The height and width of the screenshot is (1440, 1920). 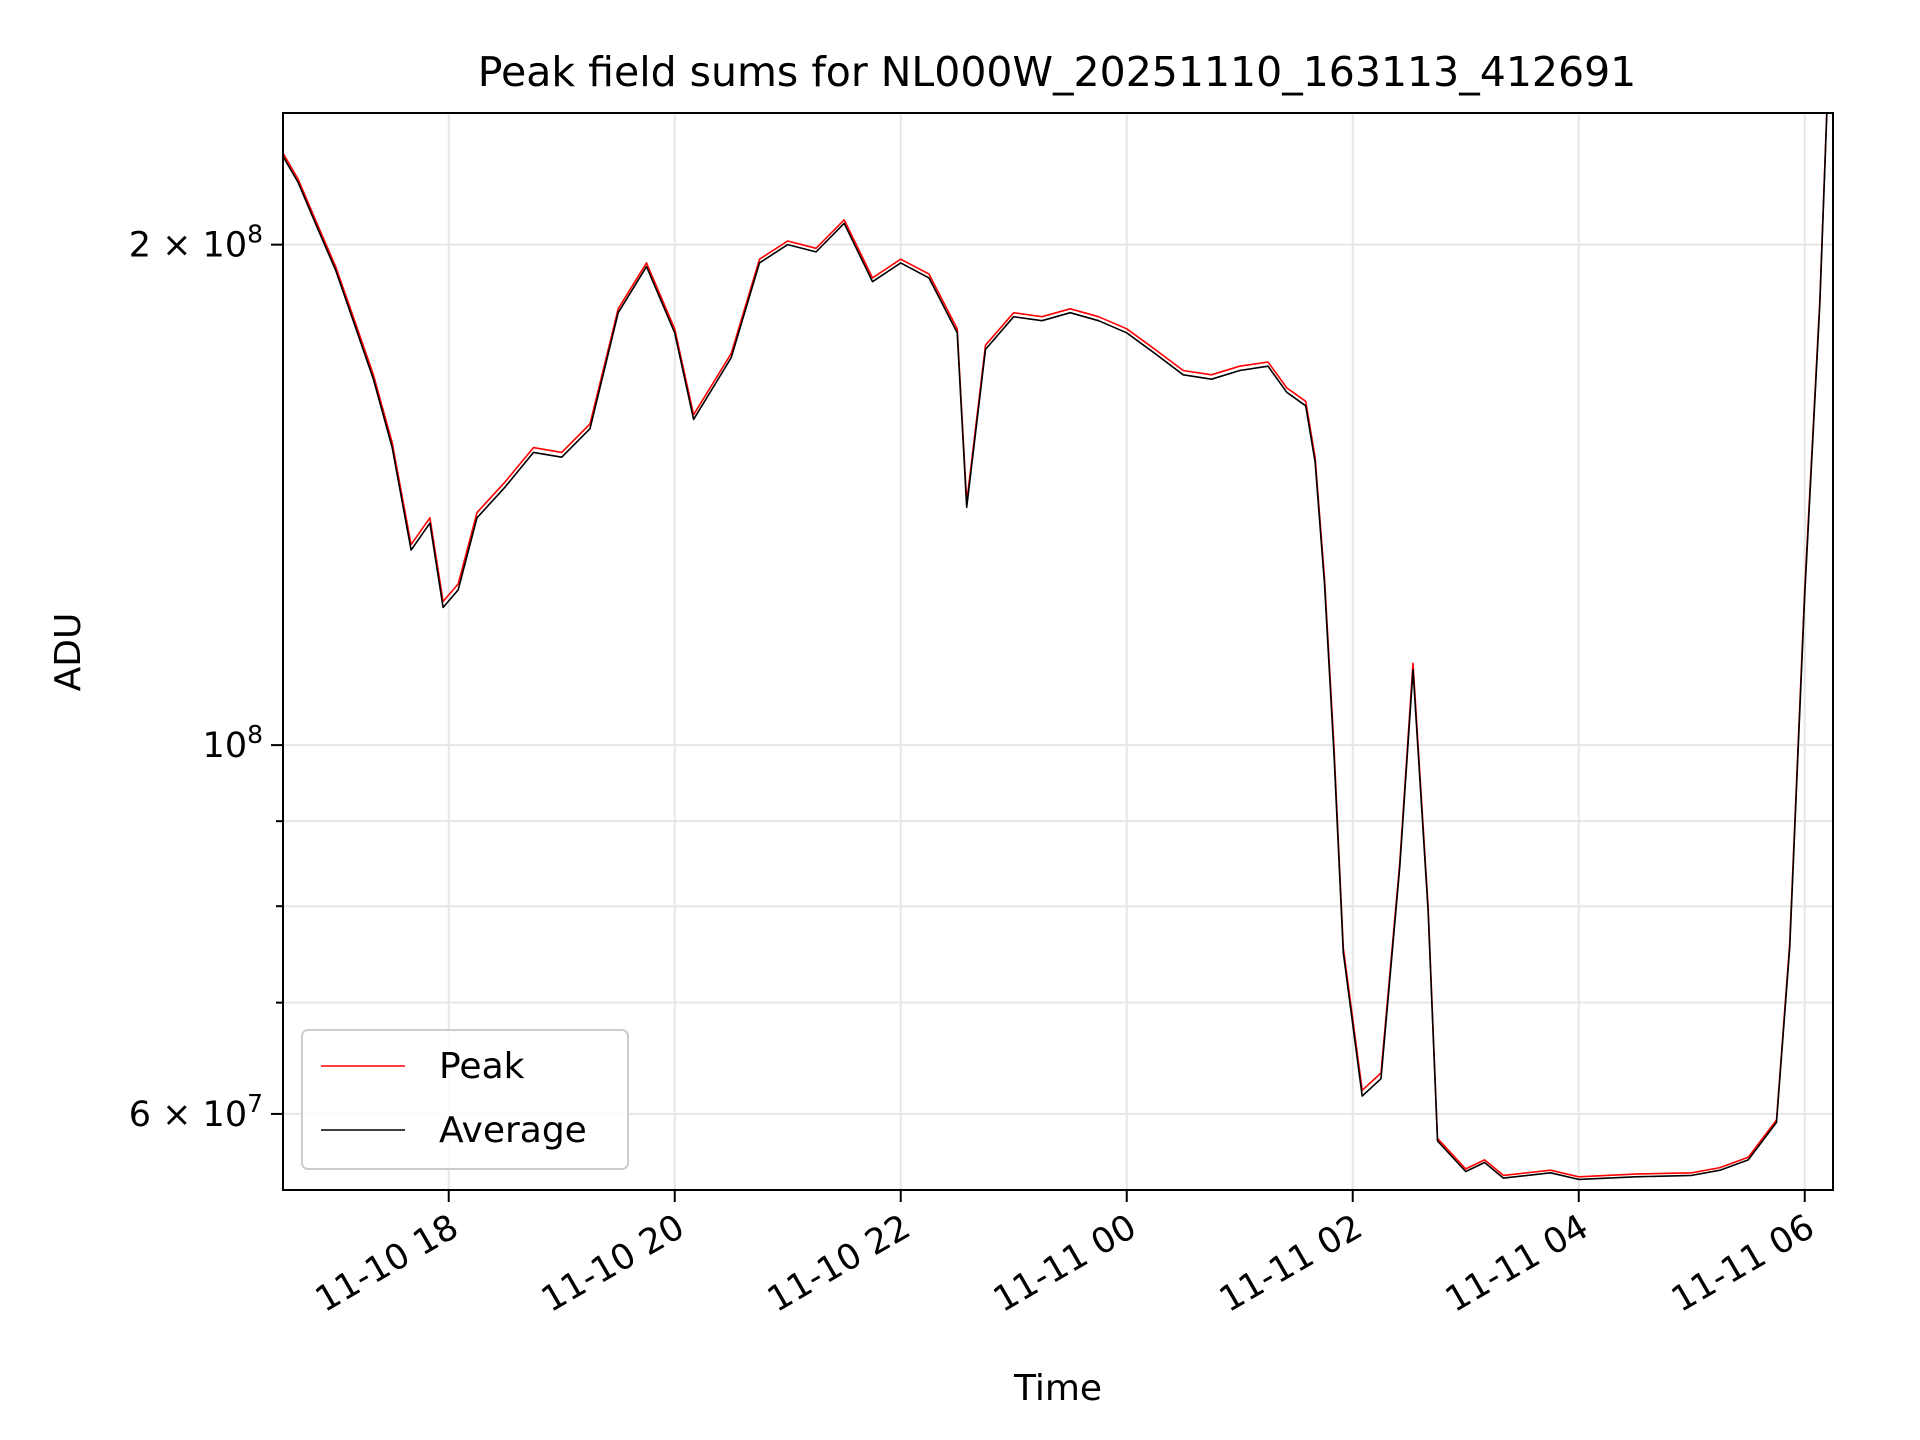 I want to click on x-axis-label: Time, so click(x=1057, y=1388).